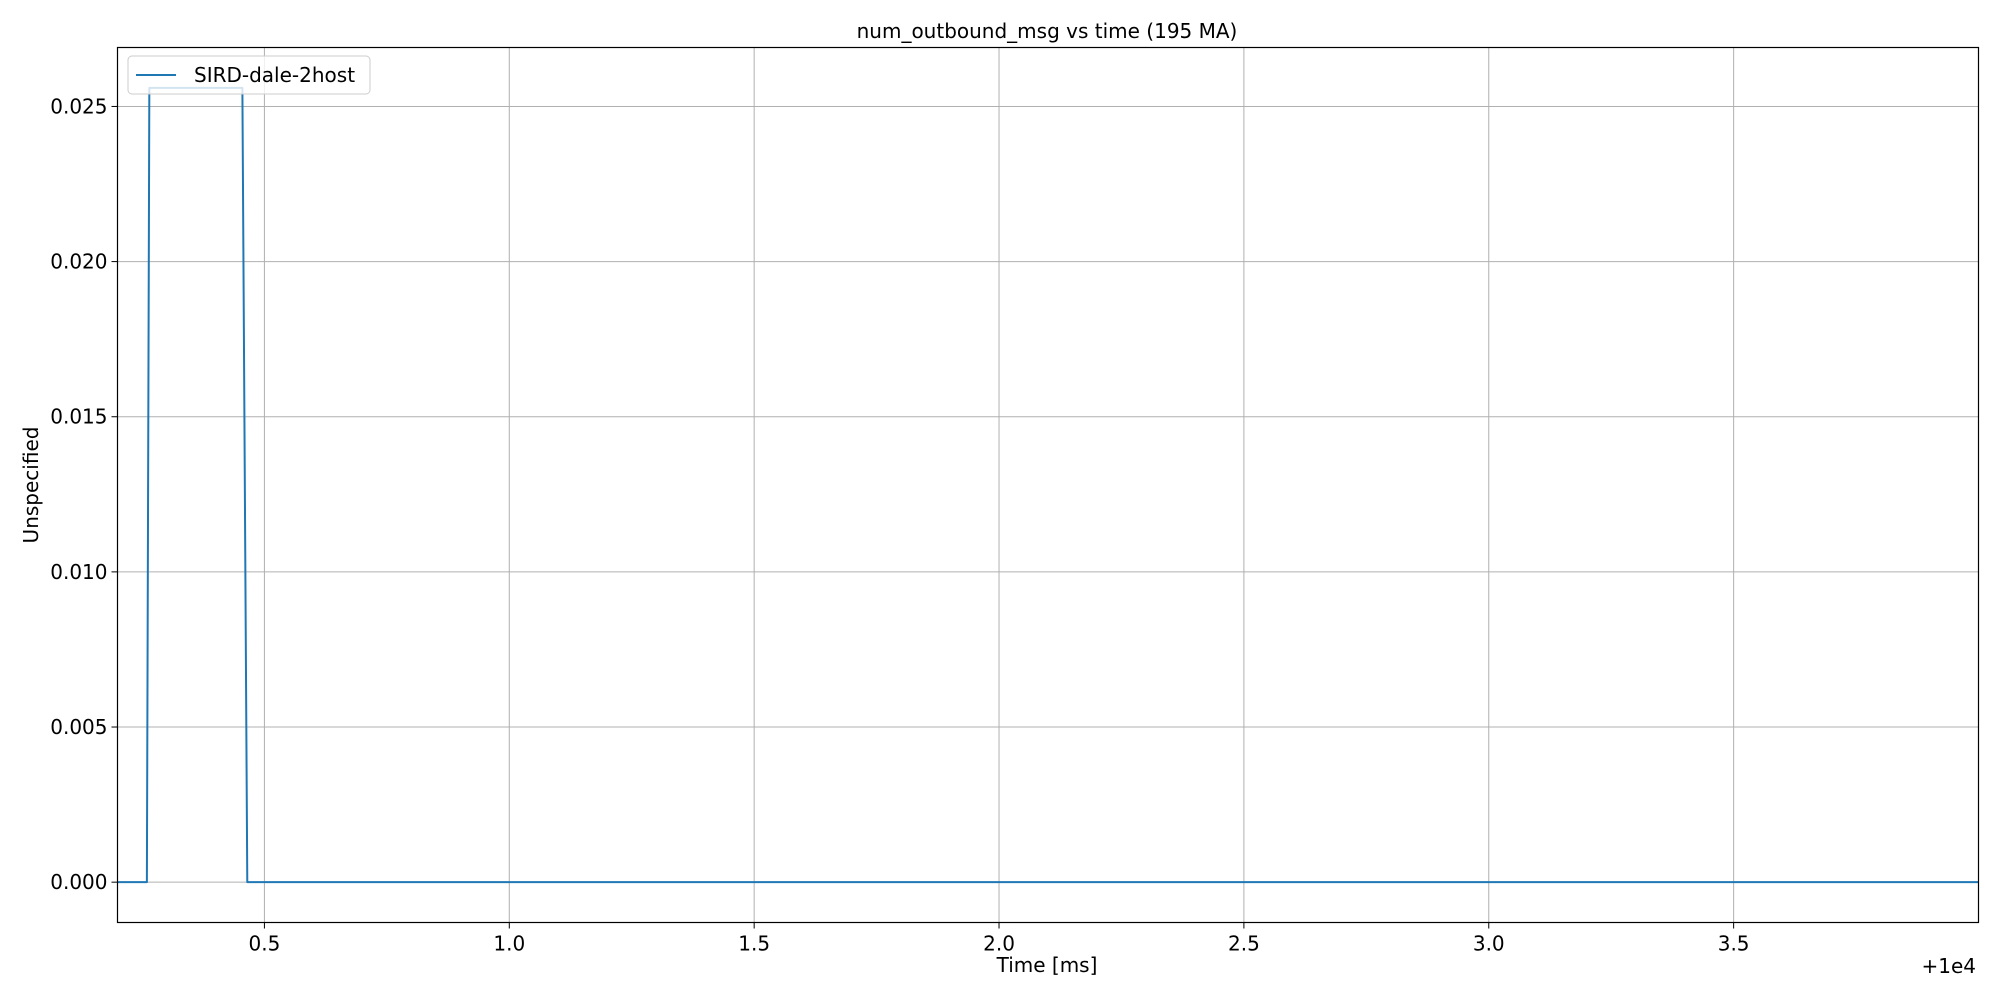 The width and height of the screenshot is (2000, 1004). Describe the element at coordinates (1734, 944) in the screenshot. I see `x-tick-label: 3.5` at that location.